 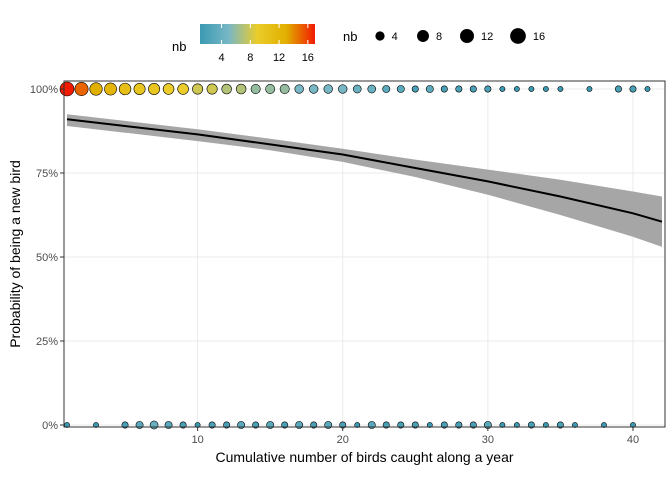 What do you see at coordinates (350, 36) in the screenshot?
I see `size-legend-title: nb` at bounding box center [350, 36].